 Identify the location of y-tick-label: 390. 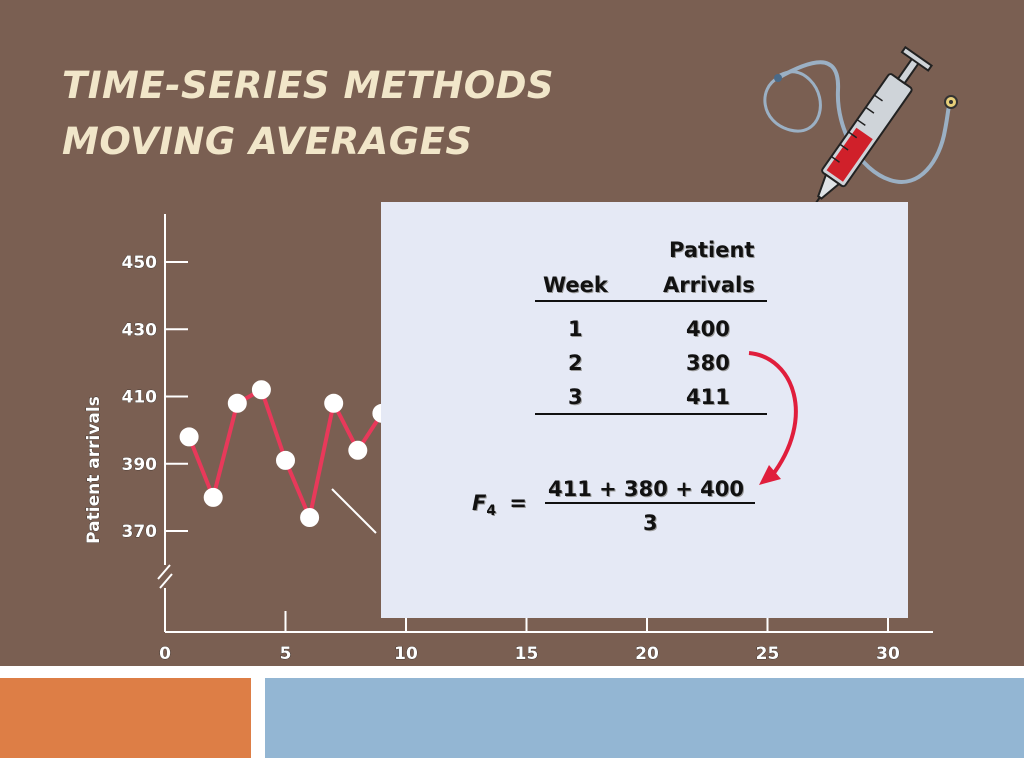
(140, 465).